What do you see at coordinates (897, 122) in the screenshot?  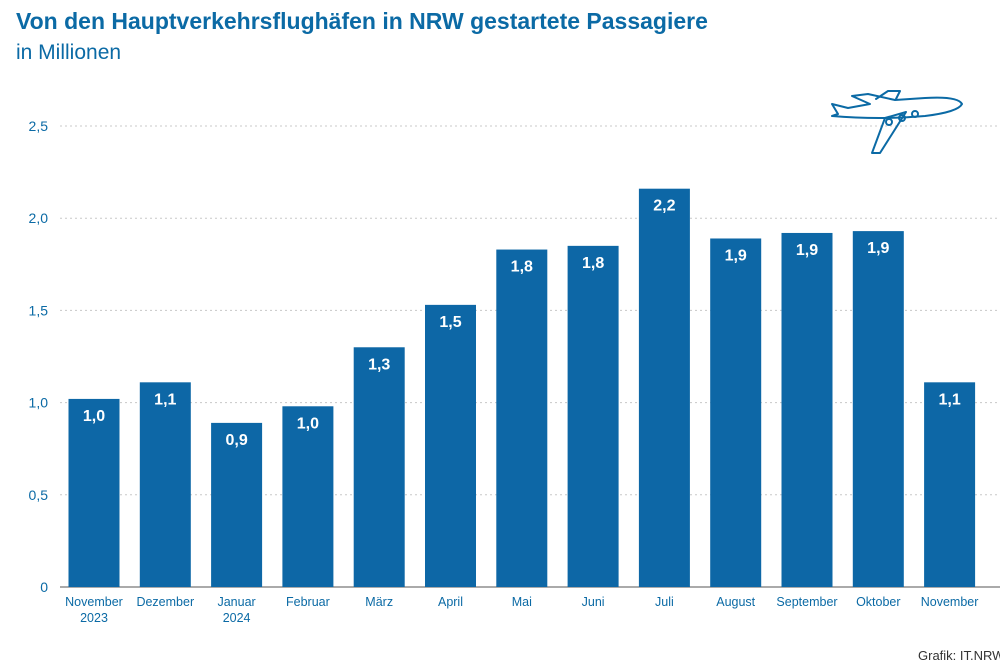 I see `airplane-icon` at bounding box center [897, 122].